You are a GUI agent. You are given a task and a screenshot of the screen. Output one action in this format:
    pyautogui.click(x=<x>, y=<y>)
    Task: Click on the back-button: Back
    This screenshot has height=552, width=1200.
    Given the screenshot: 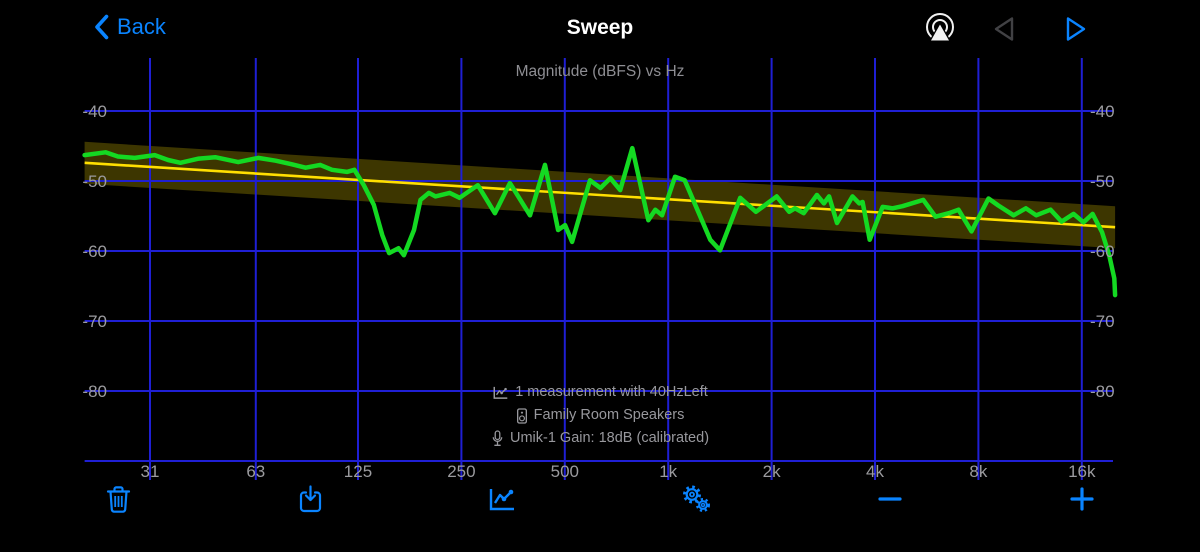 What is the action you would take?
    pyautogui.click(x=130, y=27)
    